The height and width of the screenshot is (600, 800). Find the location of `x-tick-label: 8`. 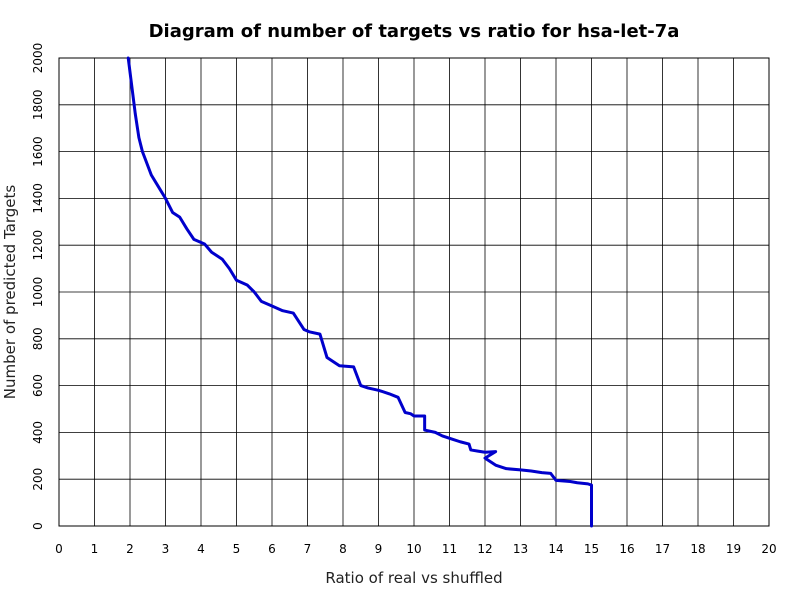

x-tick-label: 8 is located at coordinates (343, 549).